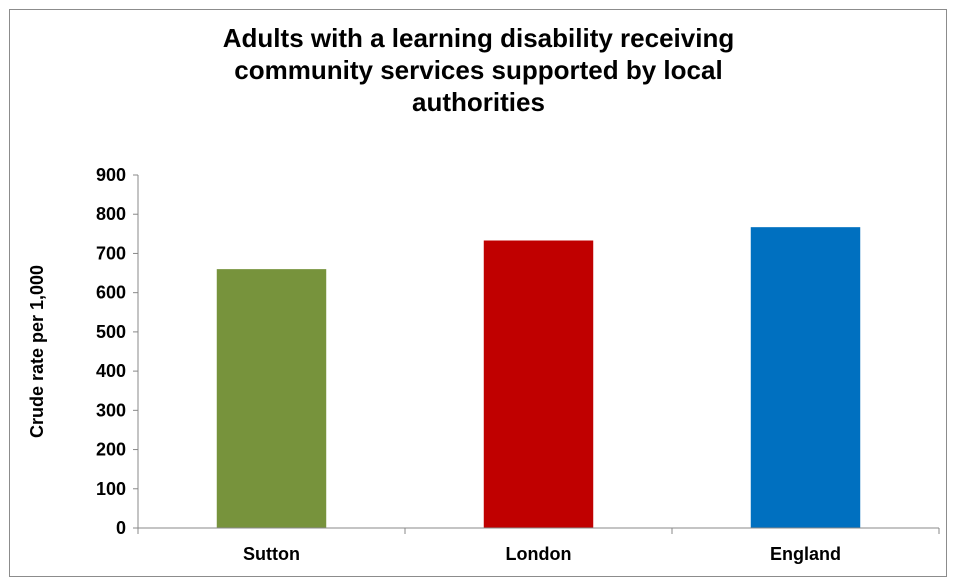 The height and width of the screenshot is (579, 957). Describe the element at coordinates (111, 410) in the screenshot. I see `y-tick-label: 300` at that location.